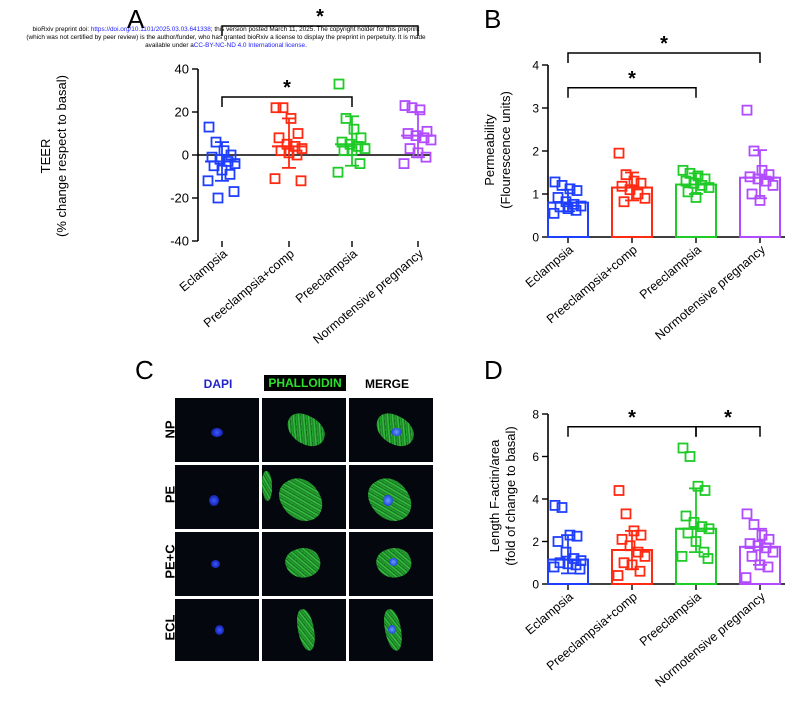  What do you see at coordinates (535, 415) in the screenshot?
I see `chart-d-ytick-label: 8` at bounding box center [535, 415].